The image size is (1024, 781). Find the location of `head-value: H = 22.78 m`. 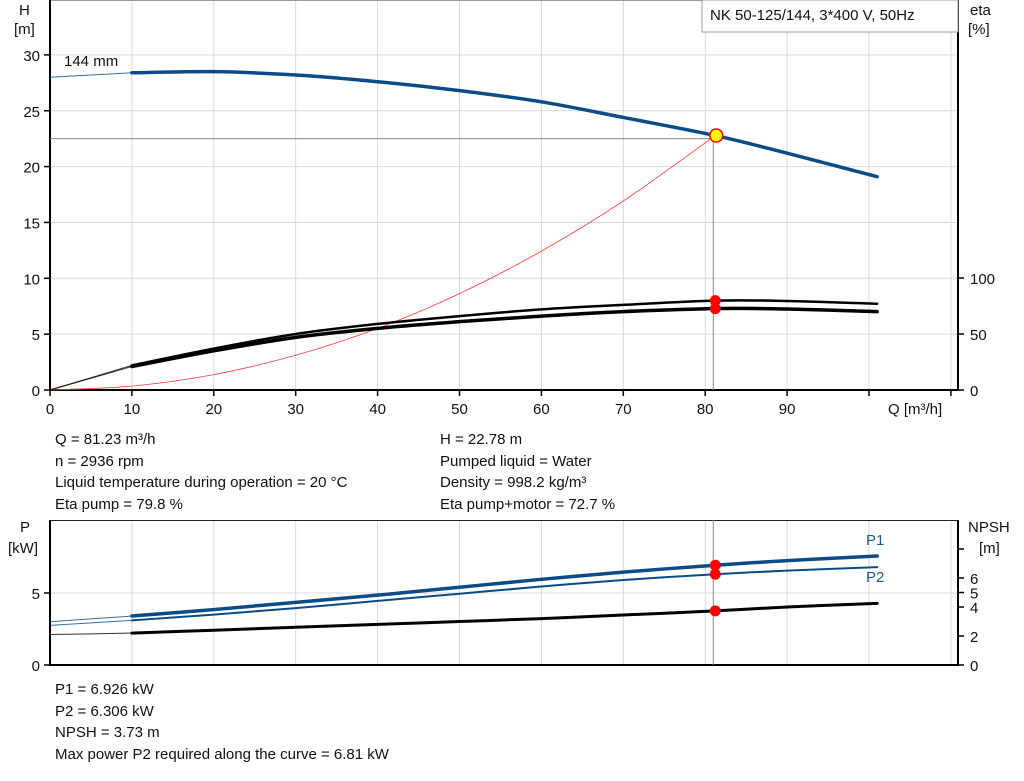

head-value: H = 22.78 m is located at coordinates (481, 439).